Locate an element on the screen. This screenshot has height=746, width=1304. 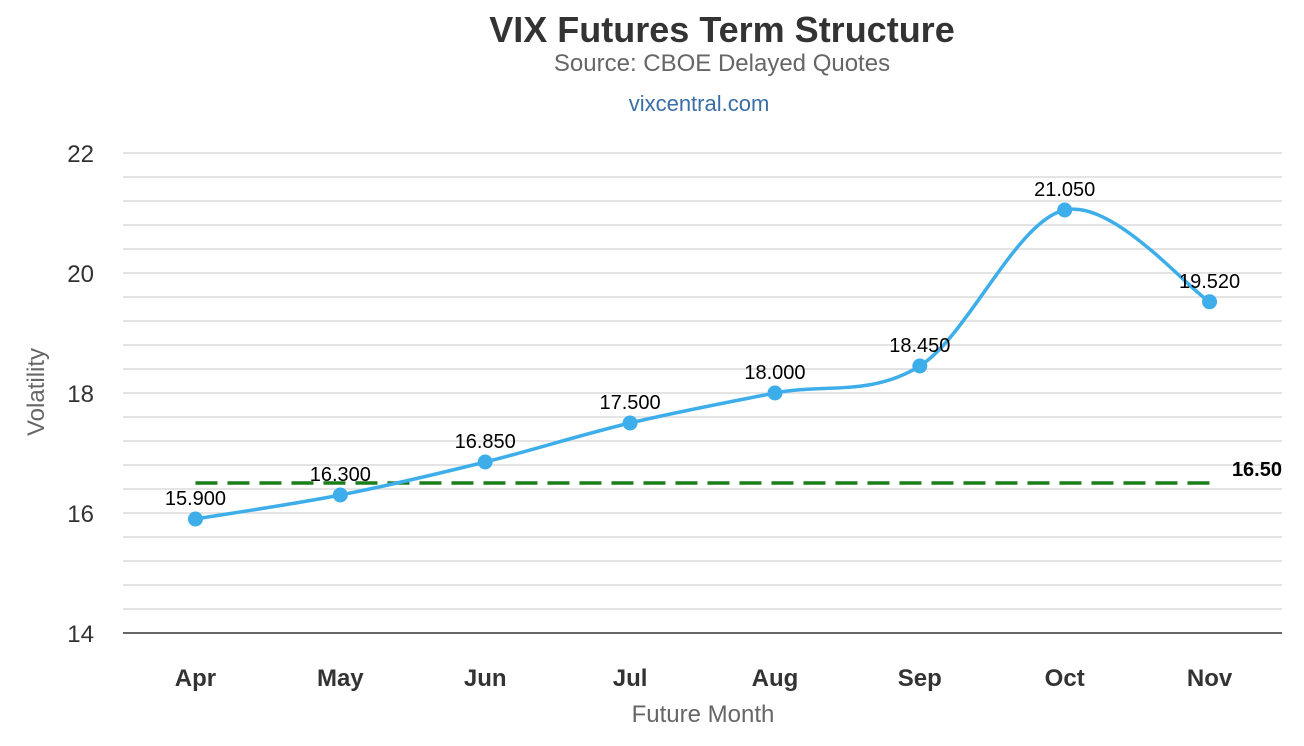
x-tick-label: Apr is located at coordinates (195, 678).